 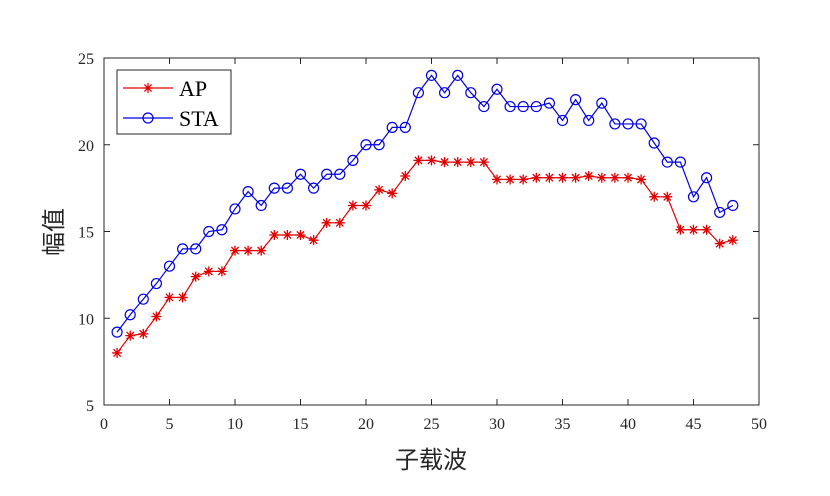 What do you see at coordinates (90, 406) in the screenshot?
I see `y-tick-label: 5` at bounding box center [90, 406].